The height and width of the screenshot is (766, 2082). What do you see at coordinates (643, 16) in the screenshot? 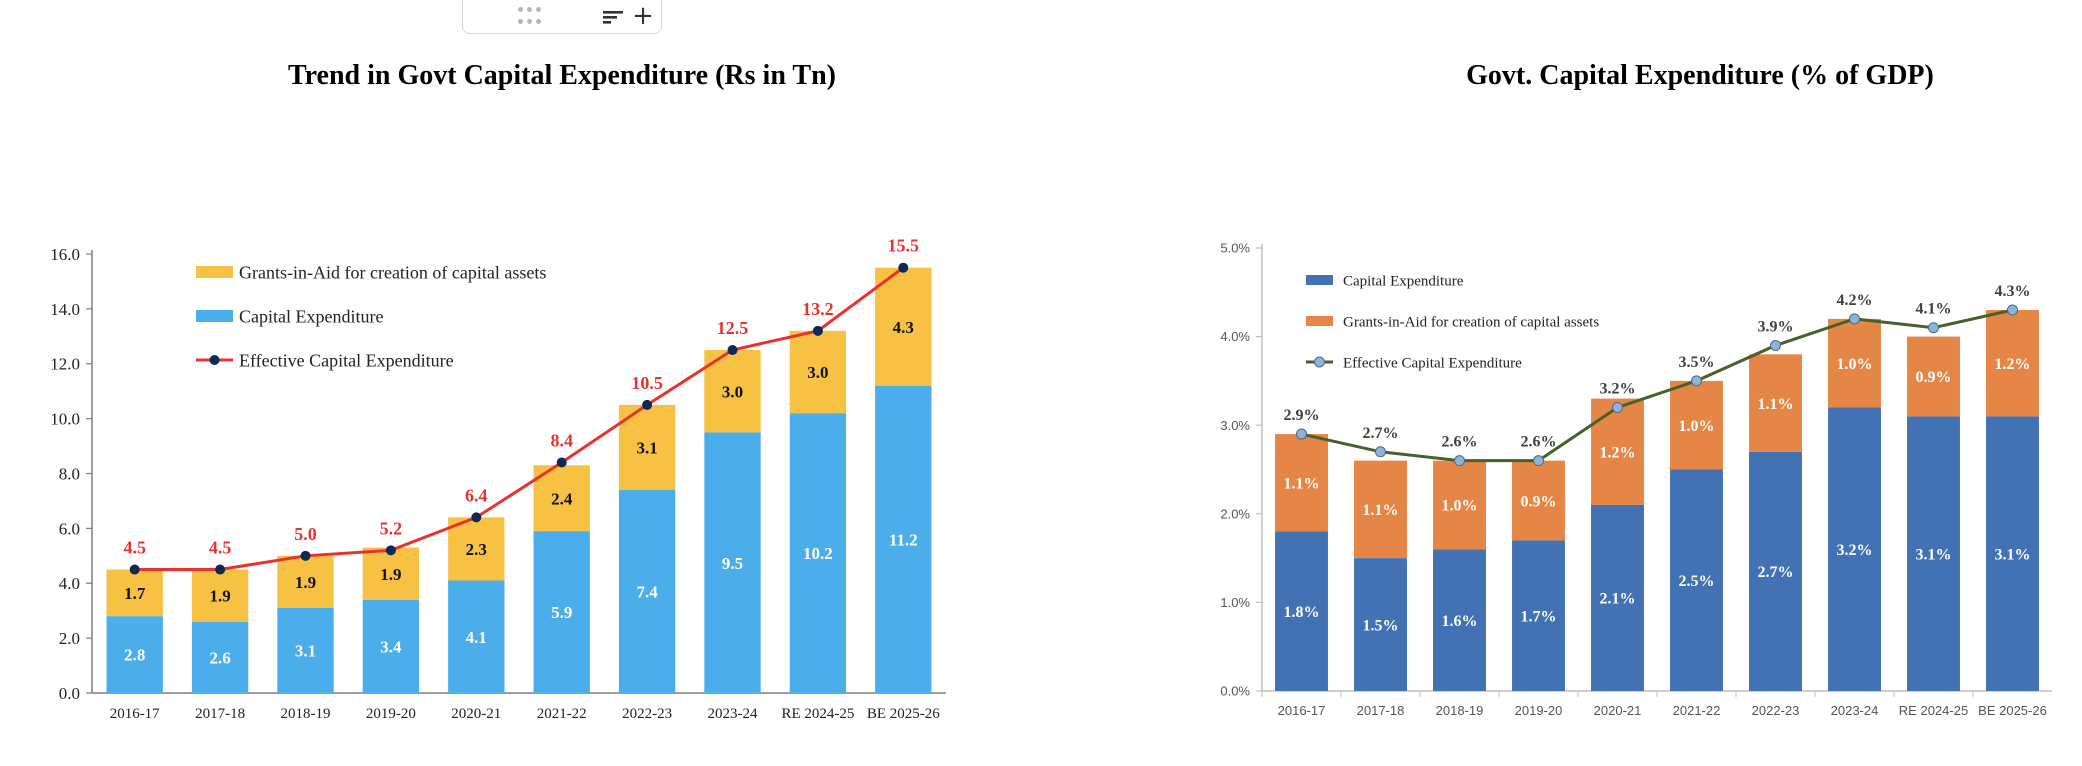
I see `add-button: +` at bounding box center [643, 16].